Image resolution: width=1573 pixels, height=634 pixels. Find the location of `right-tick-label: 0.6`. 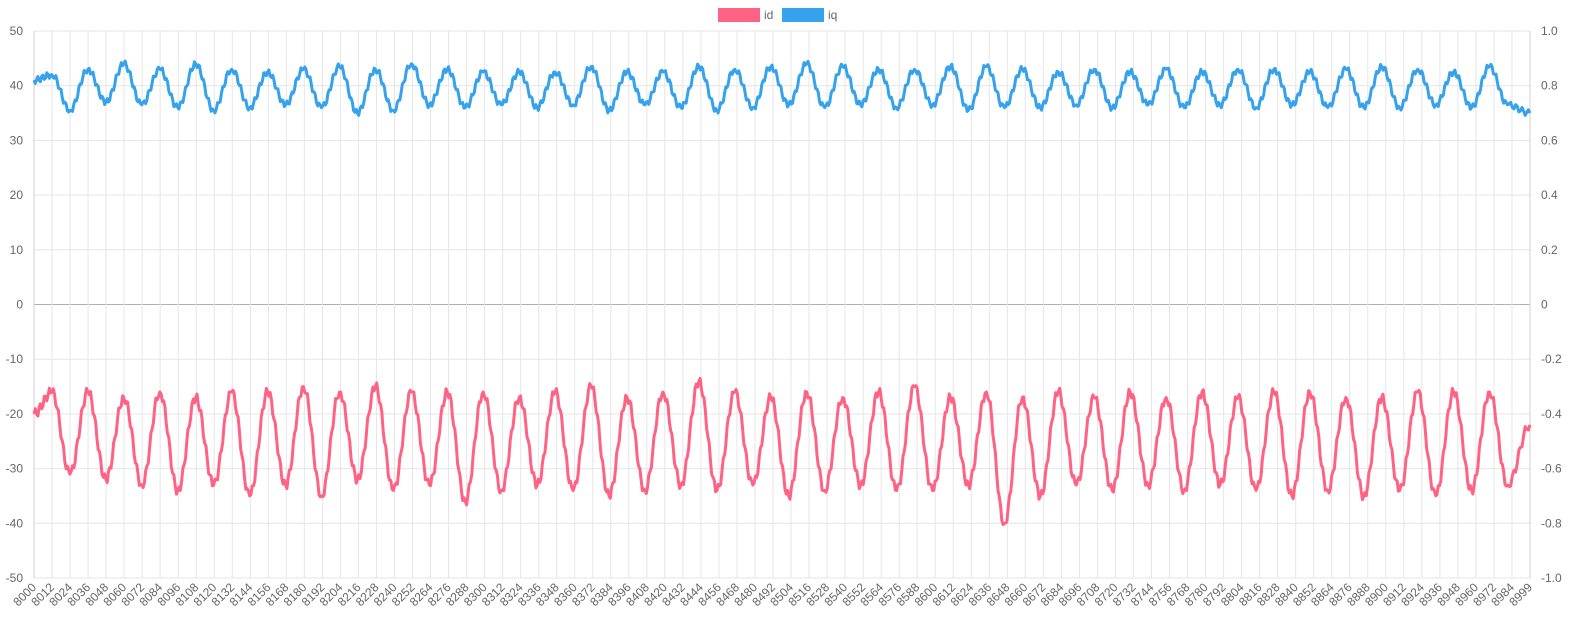

right-tick-label: 0.6 is located at coordinates (1549, 140).